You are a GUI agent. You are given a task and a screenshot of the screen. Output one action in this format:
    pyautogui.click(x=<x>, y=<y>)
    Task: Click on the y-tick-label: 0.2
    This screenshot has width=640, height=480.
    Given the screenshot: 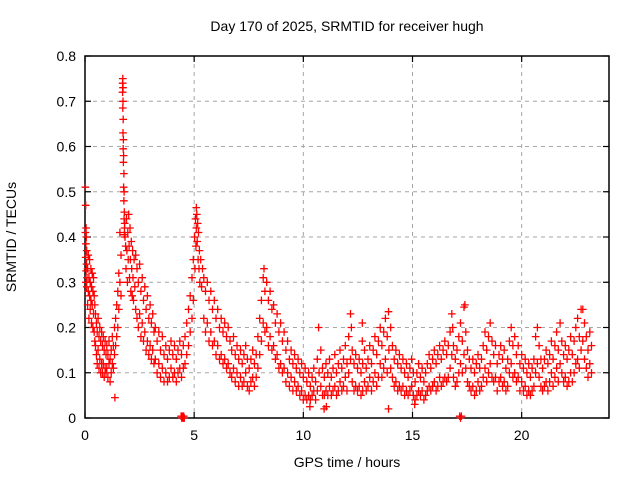 What is the action you would take?
    pyautogui.click(x=67, y=328)
    